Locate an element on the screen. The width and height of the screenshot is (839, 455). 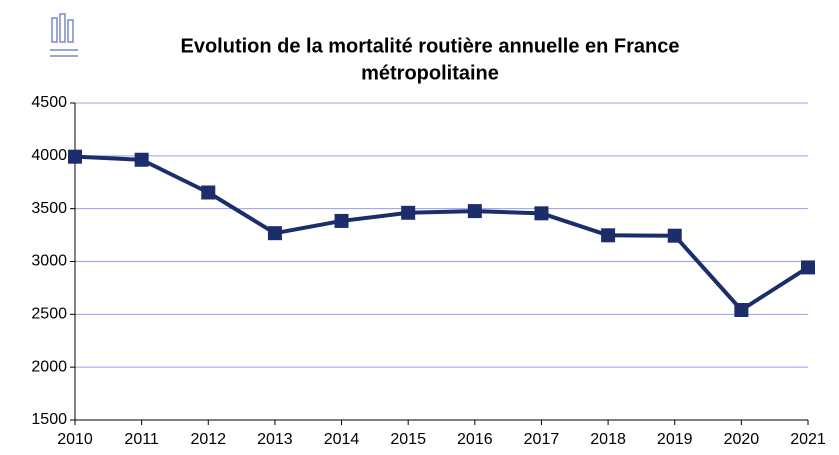
chart-title: métropolitaine is located at coordinates (430, 73).